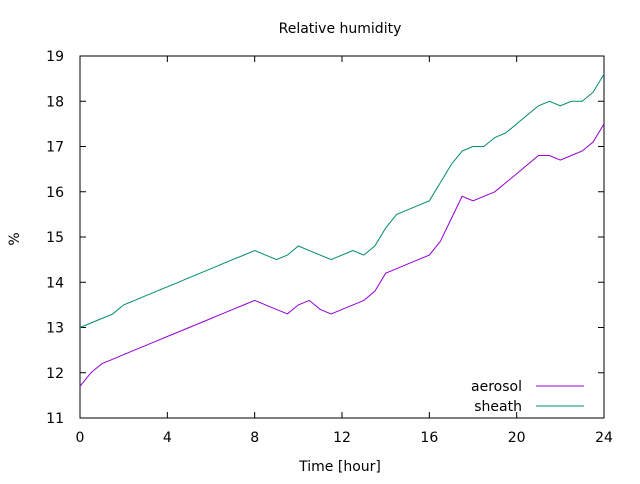 The image size is (640, 484). Describe the element at coordinates (167, 438) in the screenshot. I see `x-tick-label: 4` at that location.